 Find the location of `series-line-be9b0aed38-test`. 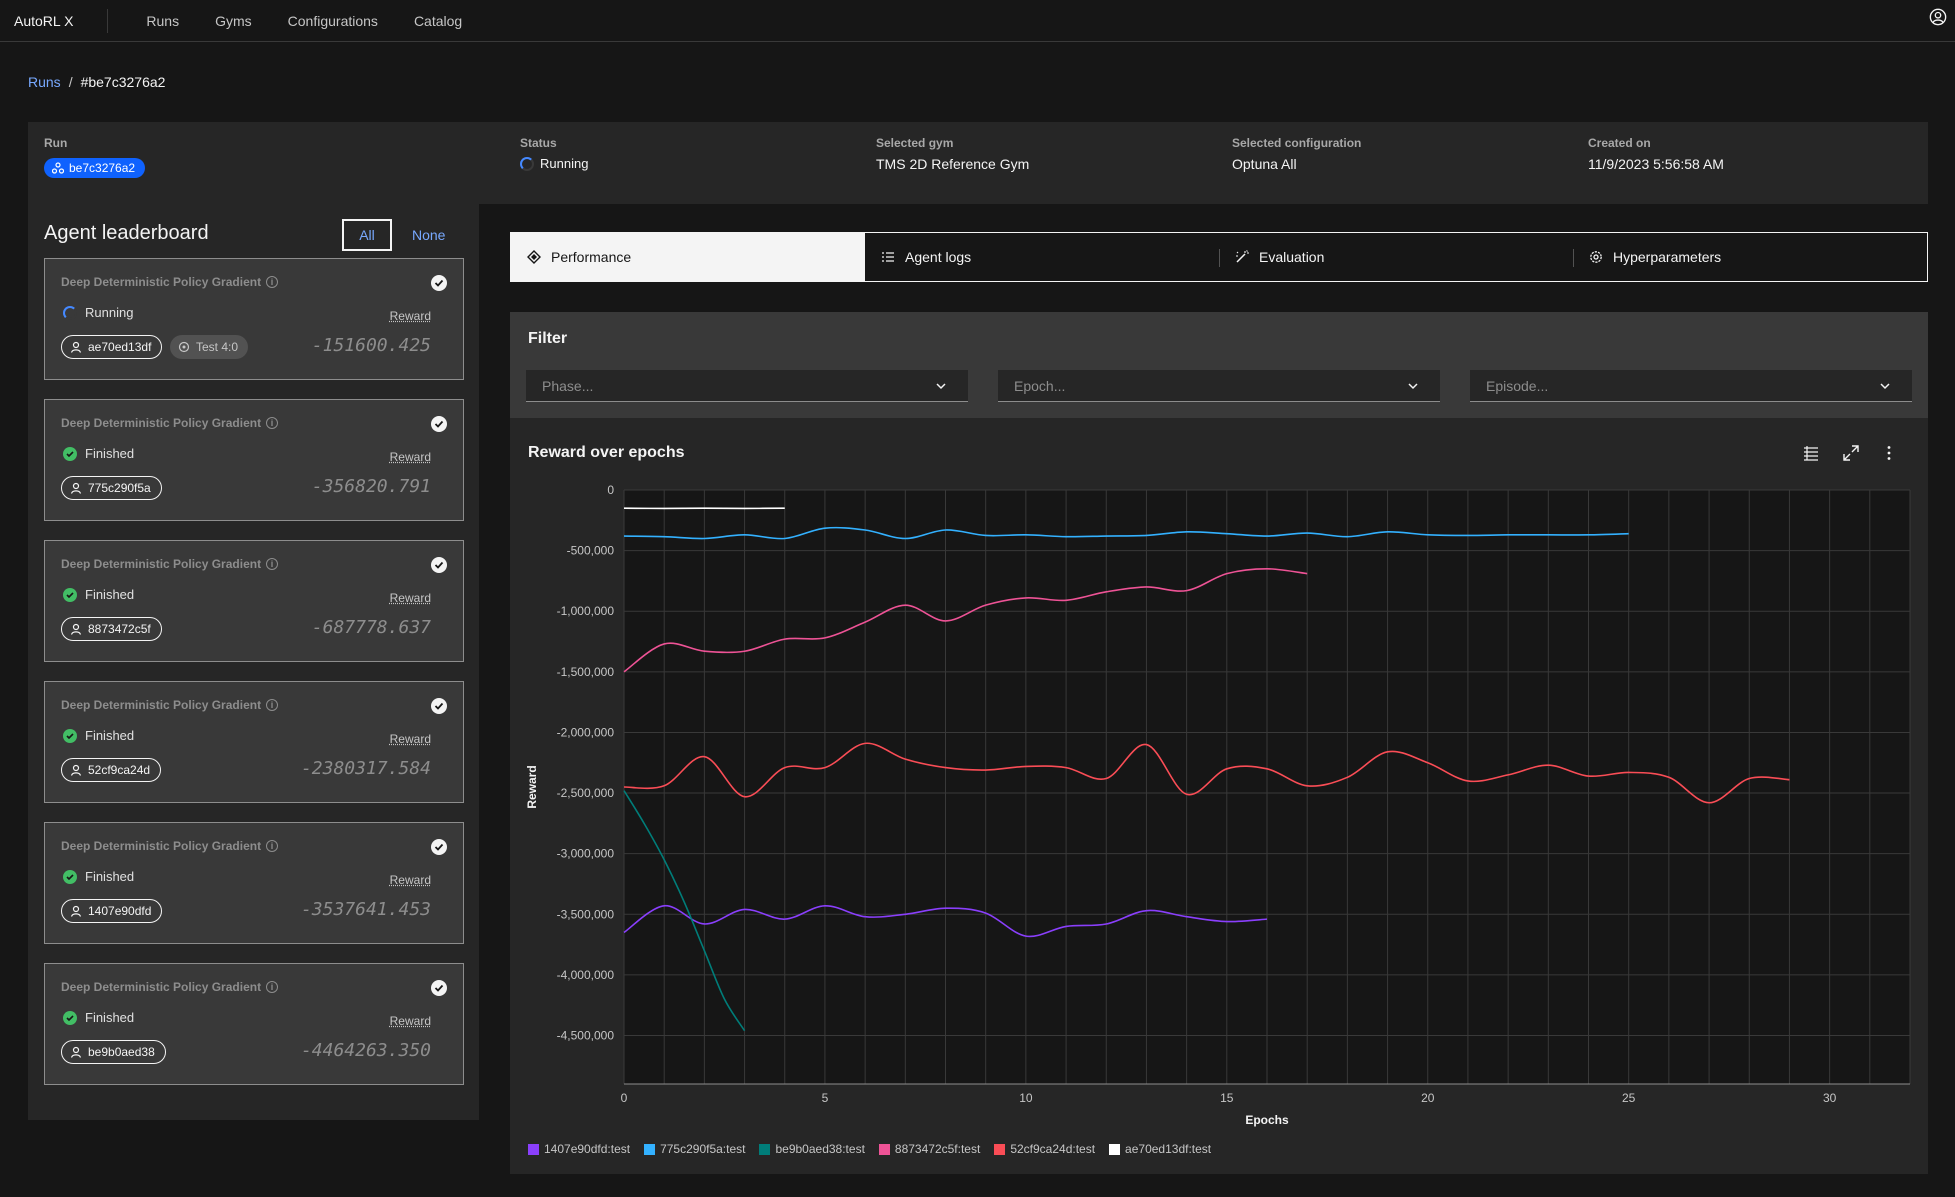

series-line-be9b0aed38-test is located at coordinates (684, 911).